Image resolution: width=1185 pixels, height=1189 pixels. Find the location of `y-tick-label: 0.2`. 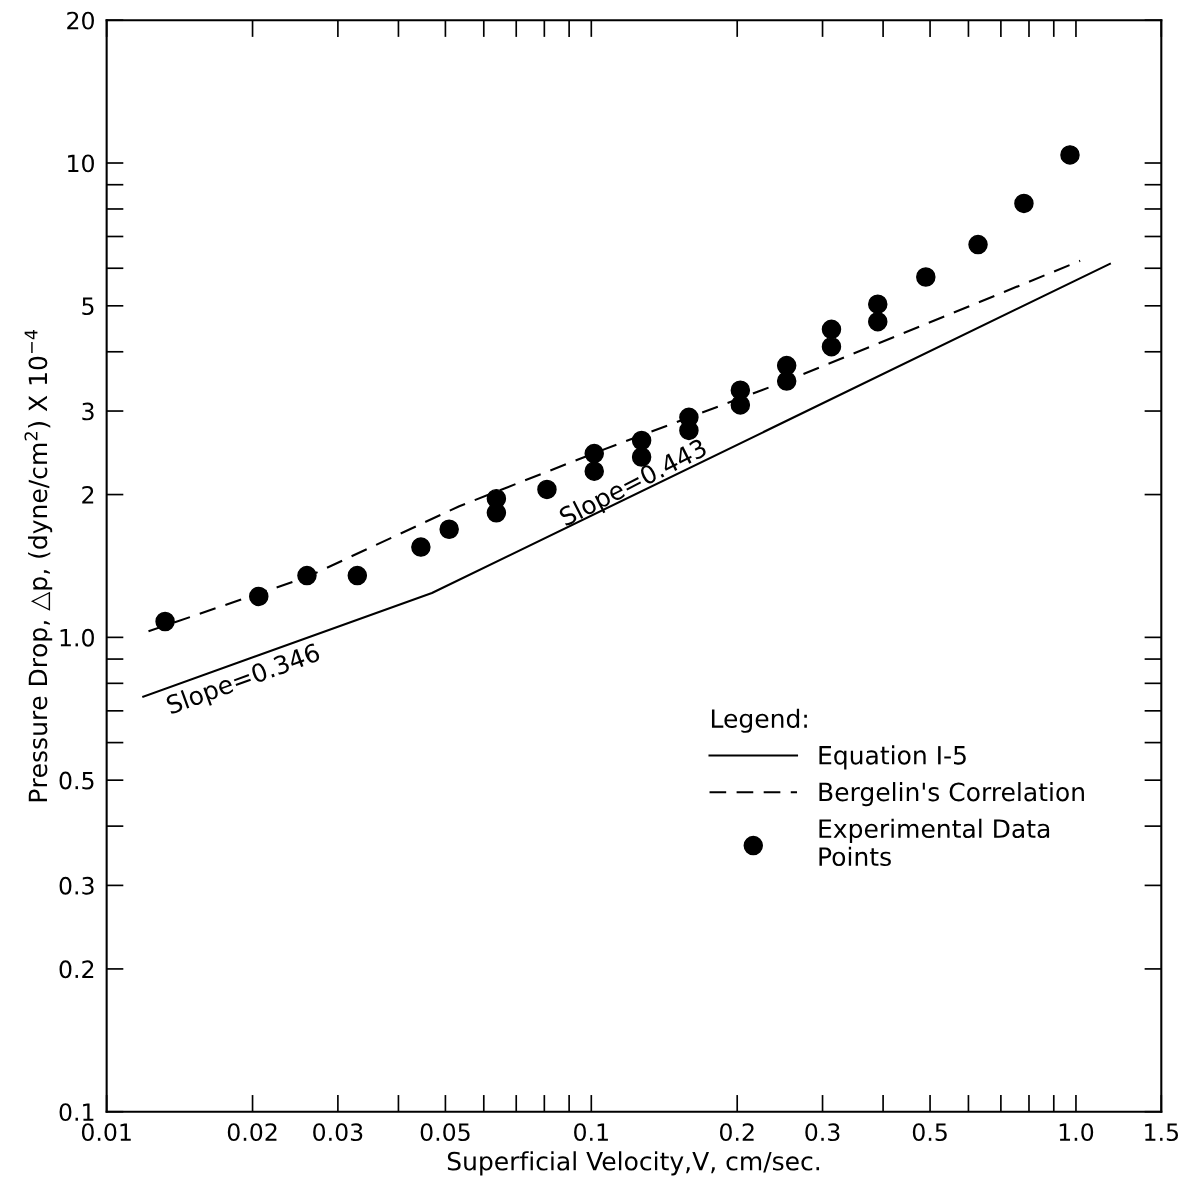

y-tick-label: 0.2 is located at coordinates (76, 969).